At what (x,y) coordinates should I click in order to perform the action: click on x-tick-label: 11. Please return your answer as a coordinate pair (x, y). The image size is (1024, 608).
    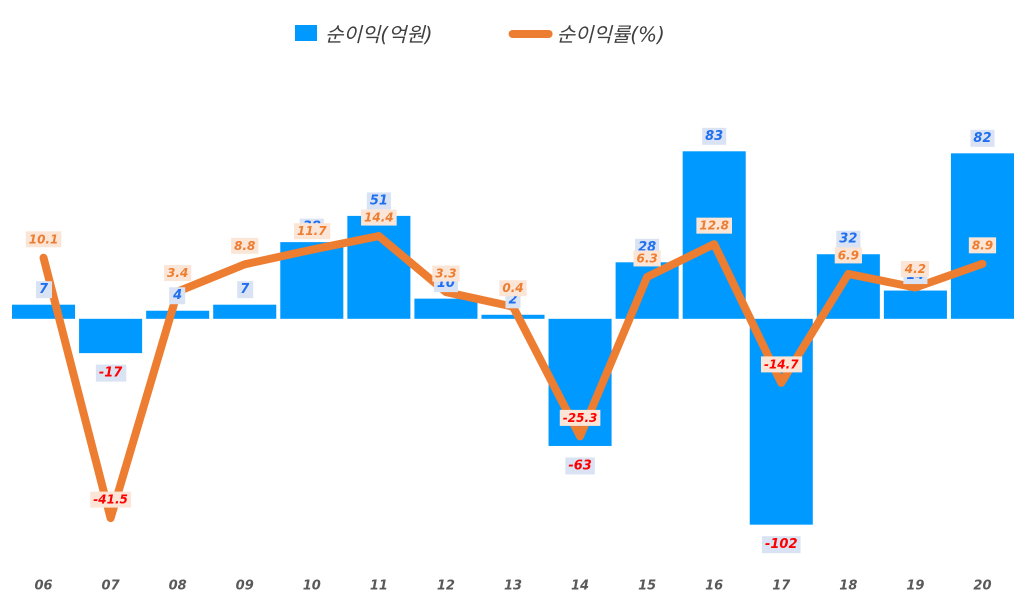
    Looking at the image, I should click on (379, 586).